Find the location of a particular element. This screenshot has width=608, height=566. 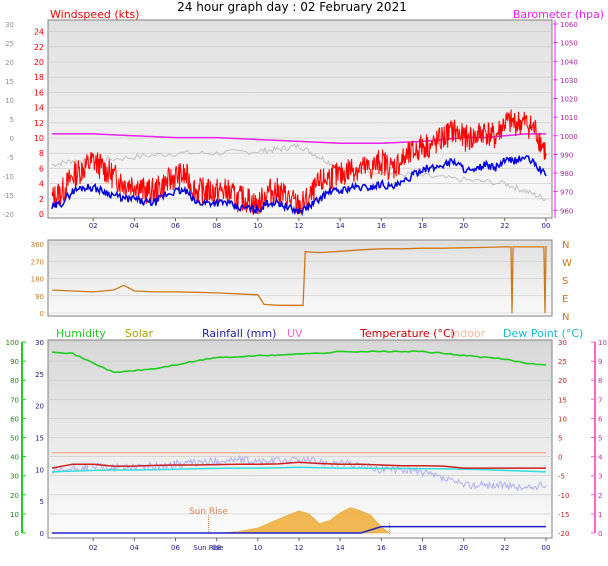

temperature-line is located at coordinates (298, 465).